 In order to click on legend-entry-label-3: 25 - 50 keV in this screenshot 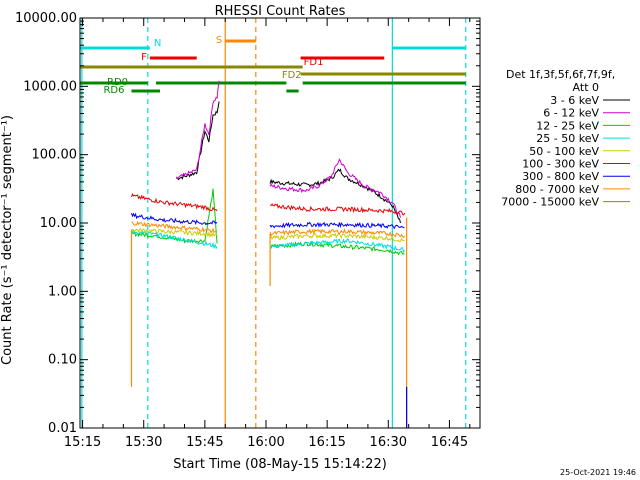, I will do `click(567, 138)`.